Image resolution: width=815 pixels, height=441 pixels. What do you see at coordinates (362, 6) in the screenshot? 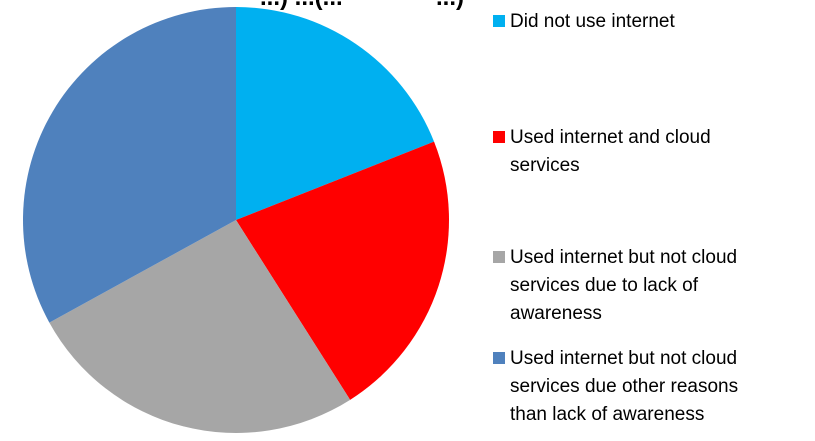
I see `chart-title-fragment: ...) ...(... ...)` at bounding box center [362, 6].